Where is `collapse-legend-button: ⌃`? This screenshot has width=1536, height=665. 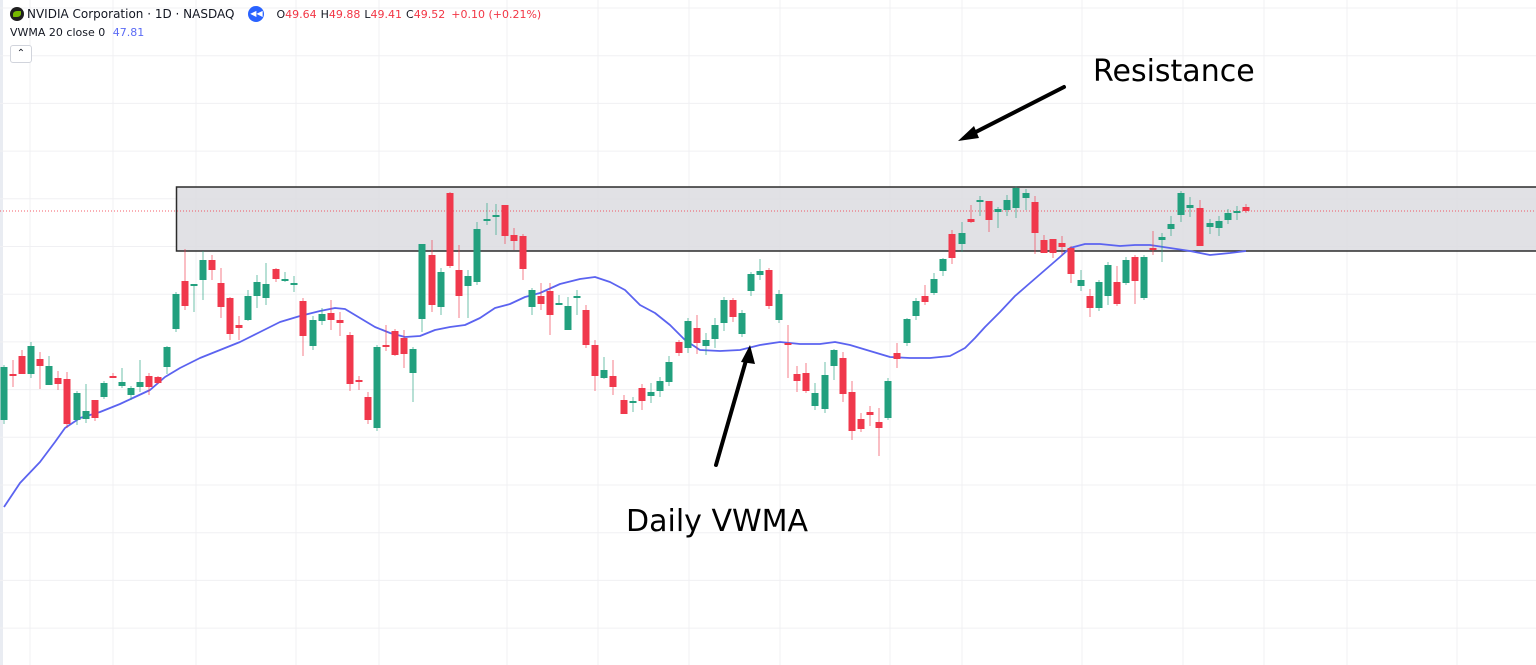
collapse-legend-button: ⌃ is located at coordinates (21, 54).